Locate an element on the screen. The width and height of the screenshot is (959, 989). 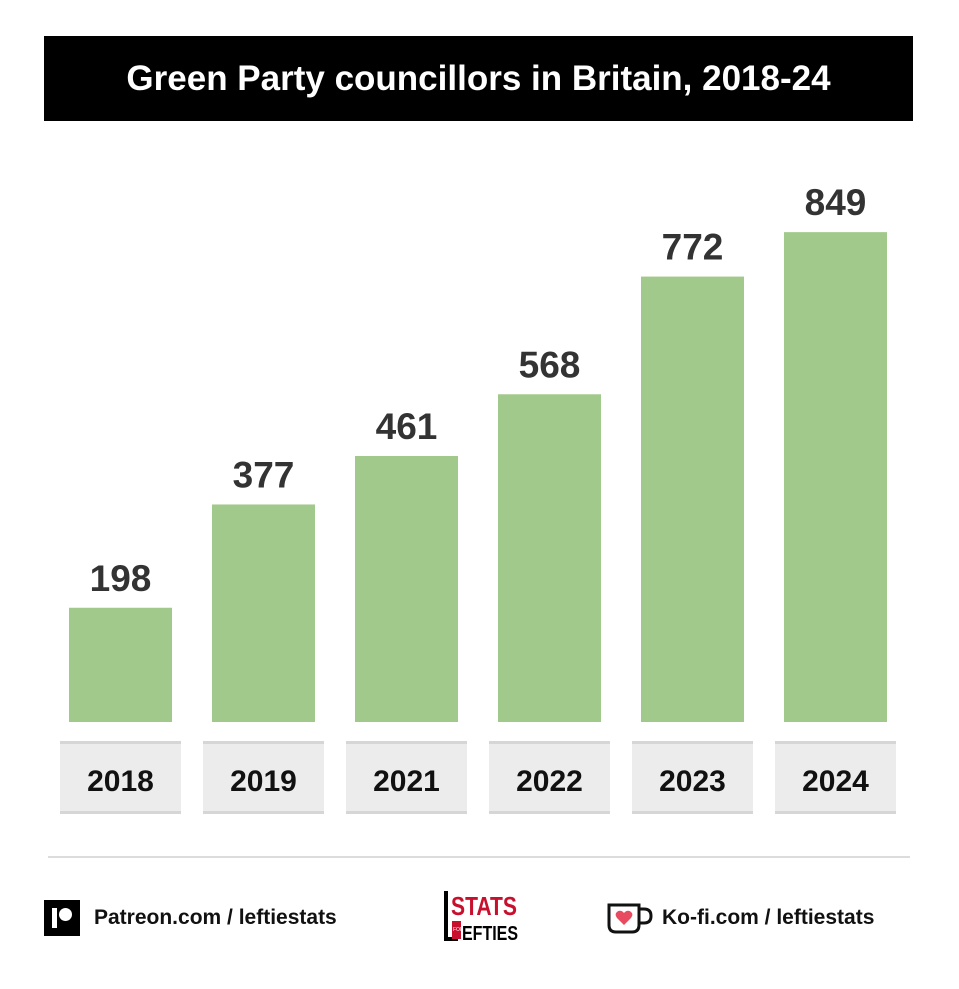
bar-2024 is located at coordinates (835, 477).